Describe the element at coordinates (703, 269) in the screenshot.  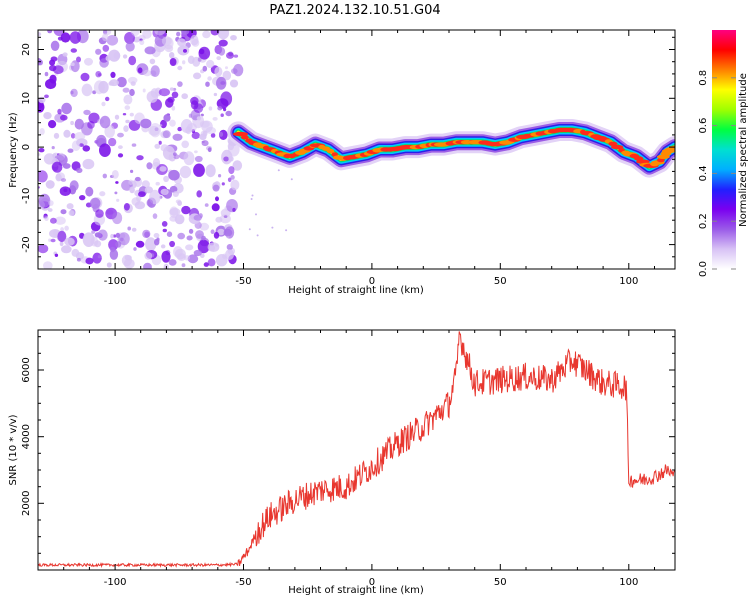
I see `colorbar-tick-label: 0.0` at that location.